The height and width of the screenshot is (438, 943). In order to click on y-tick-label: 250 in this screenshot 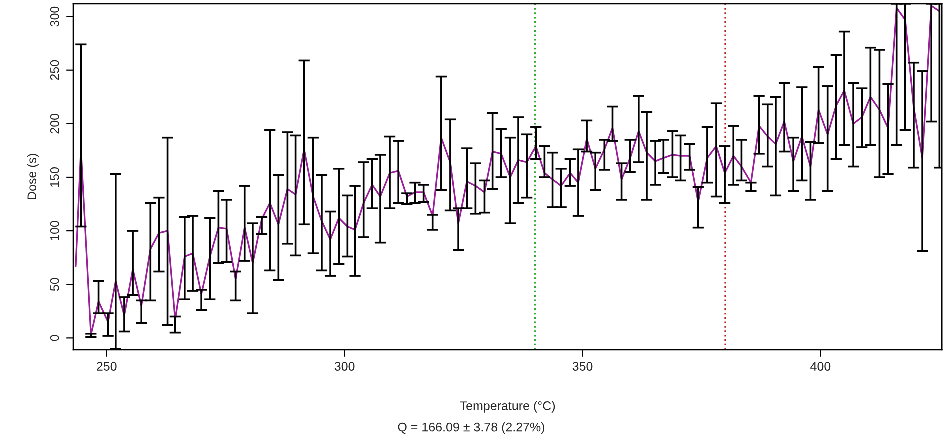, I will do `click(55, 70)`.